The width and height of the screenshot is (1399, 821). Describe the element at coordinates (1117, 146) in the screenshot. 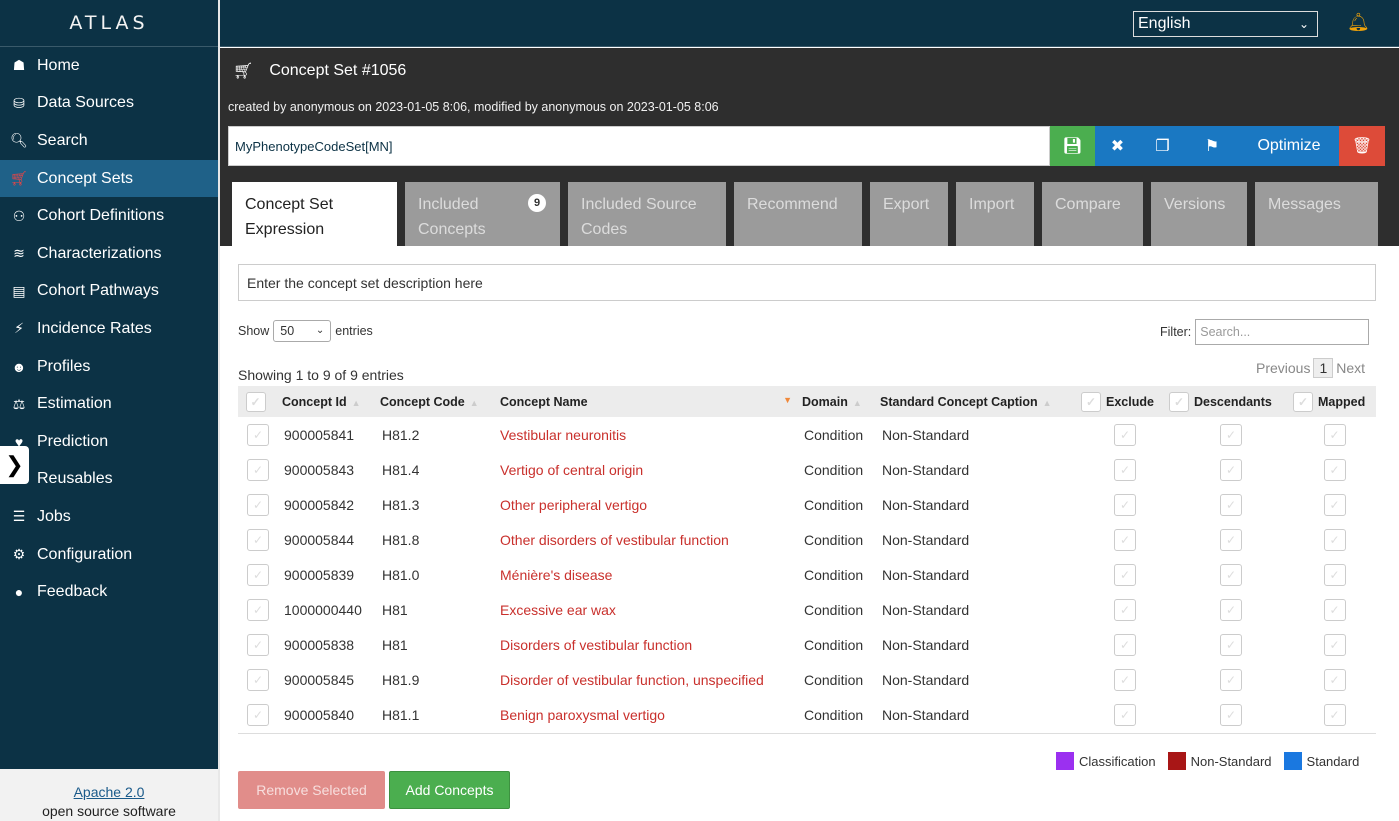

I see `close-button: ✖` at that location.